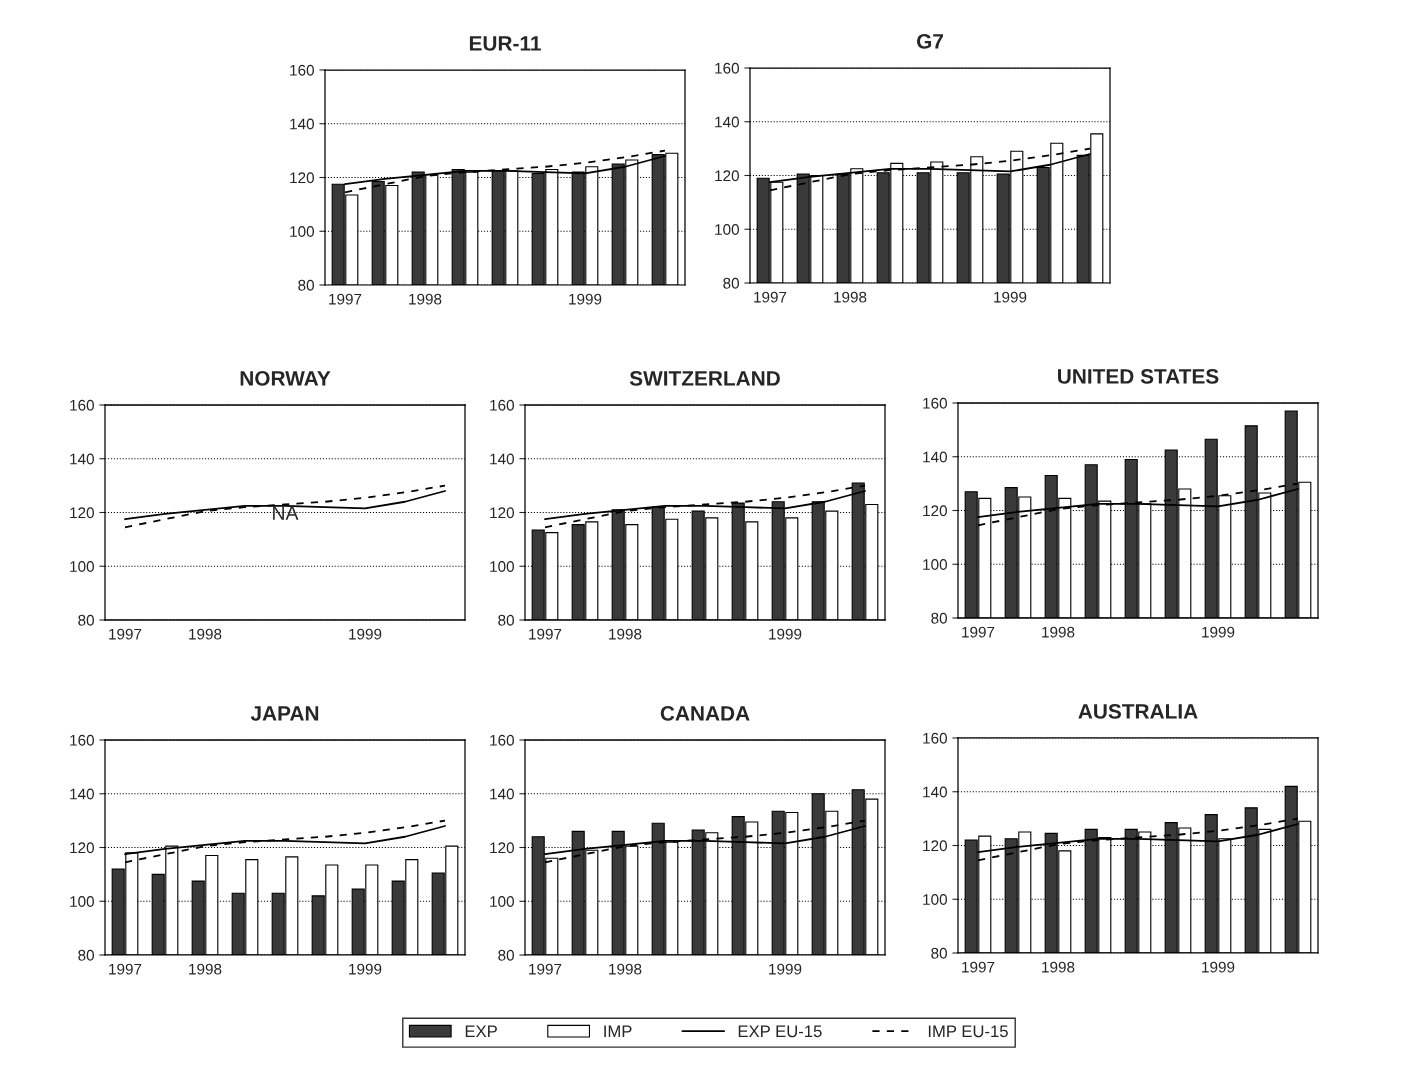 The height and width of the screenshot is (1077, 1418). Describe the element at coordinates (704, 378) in the screenshot. I see `chart-title: SWITZERLAND` at that location.